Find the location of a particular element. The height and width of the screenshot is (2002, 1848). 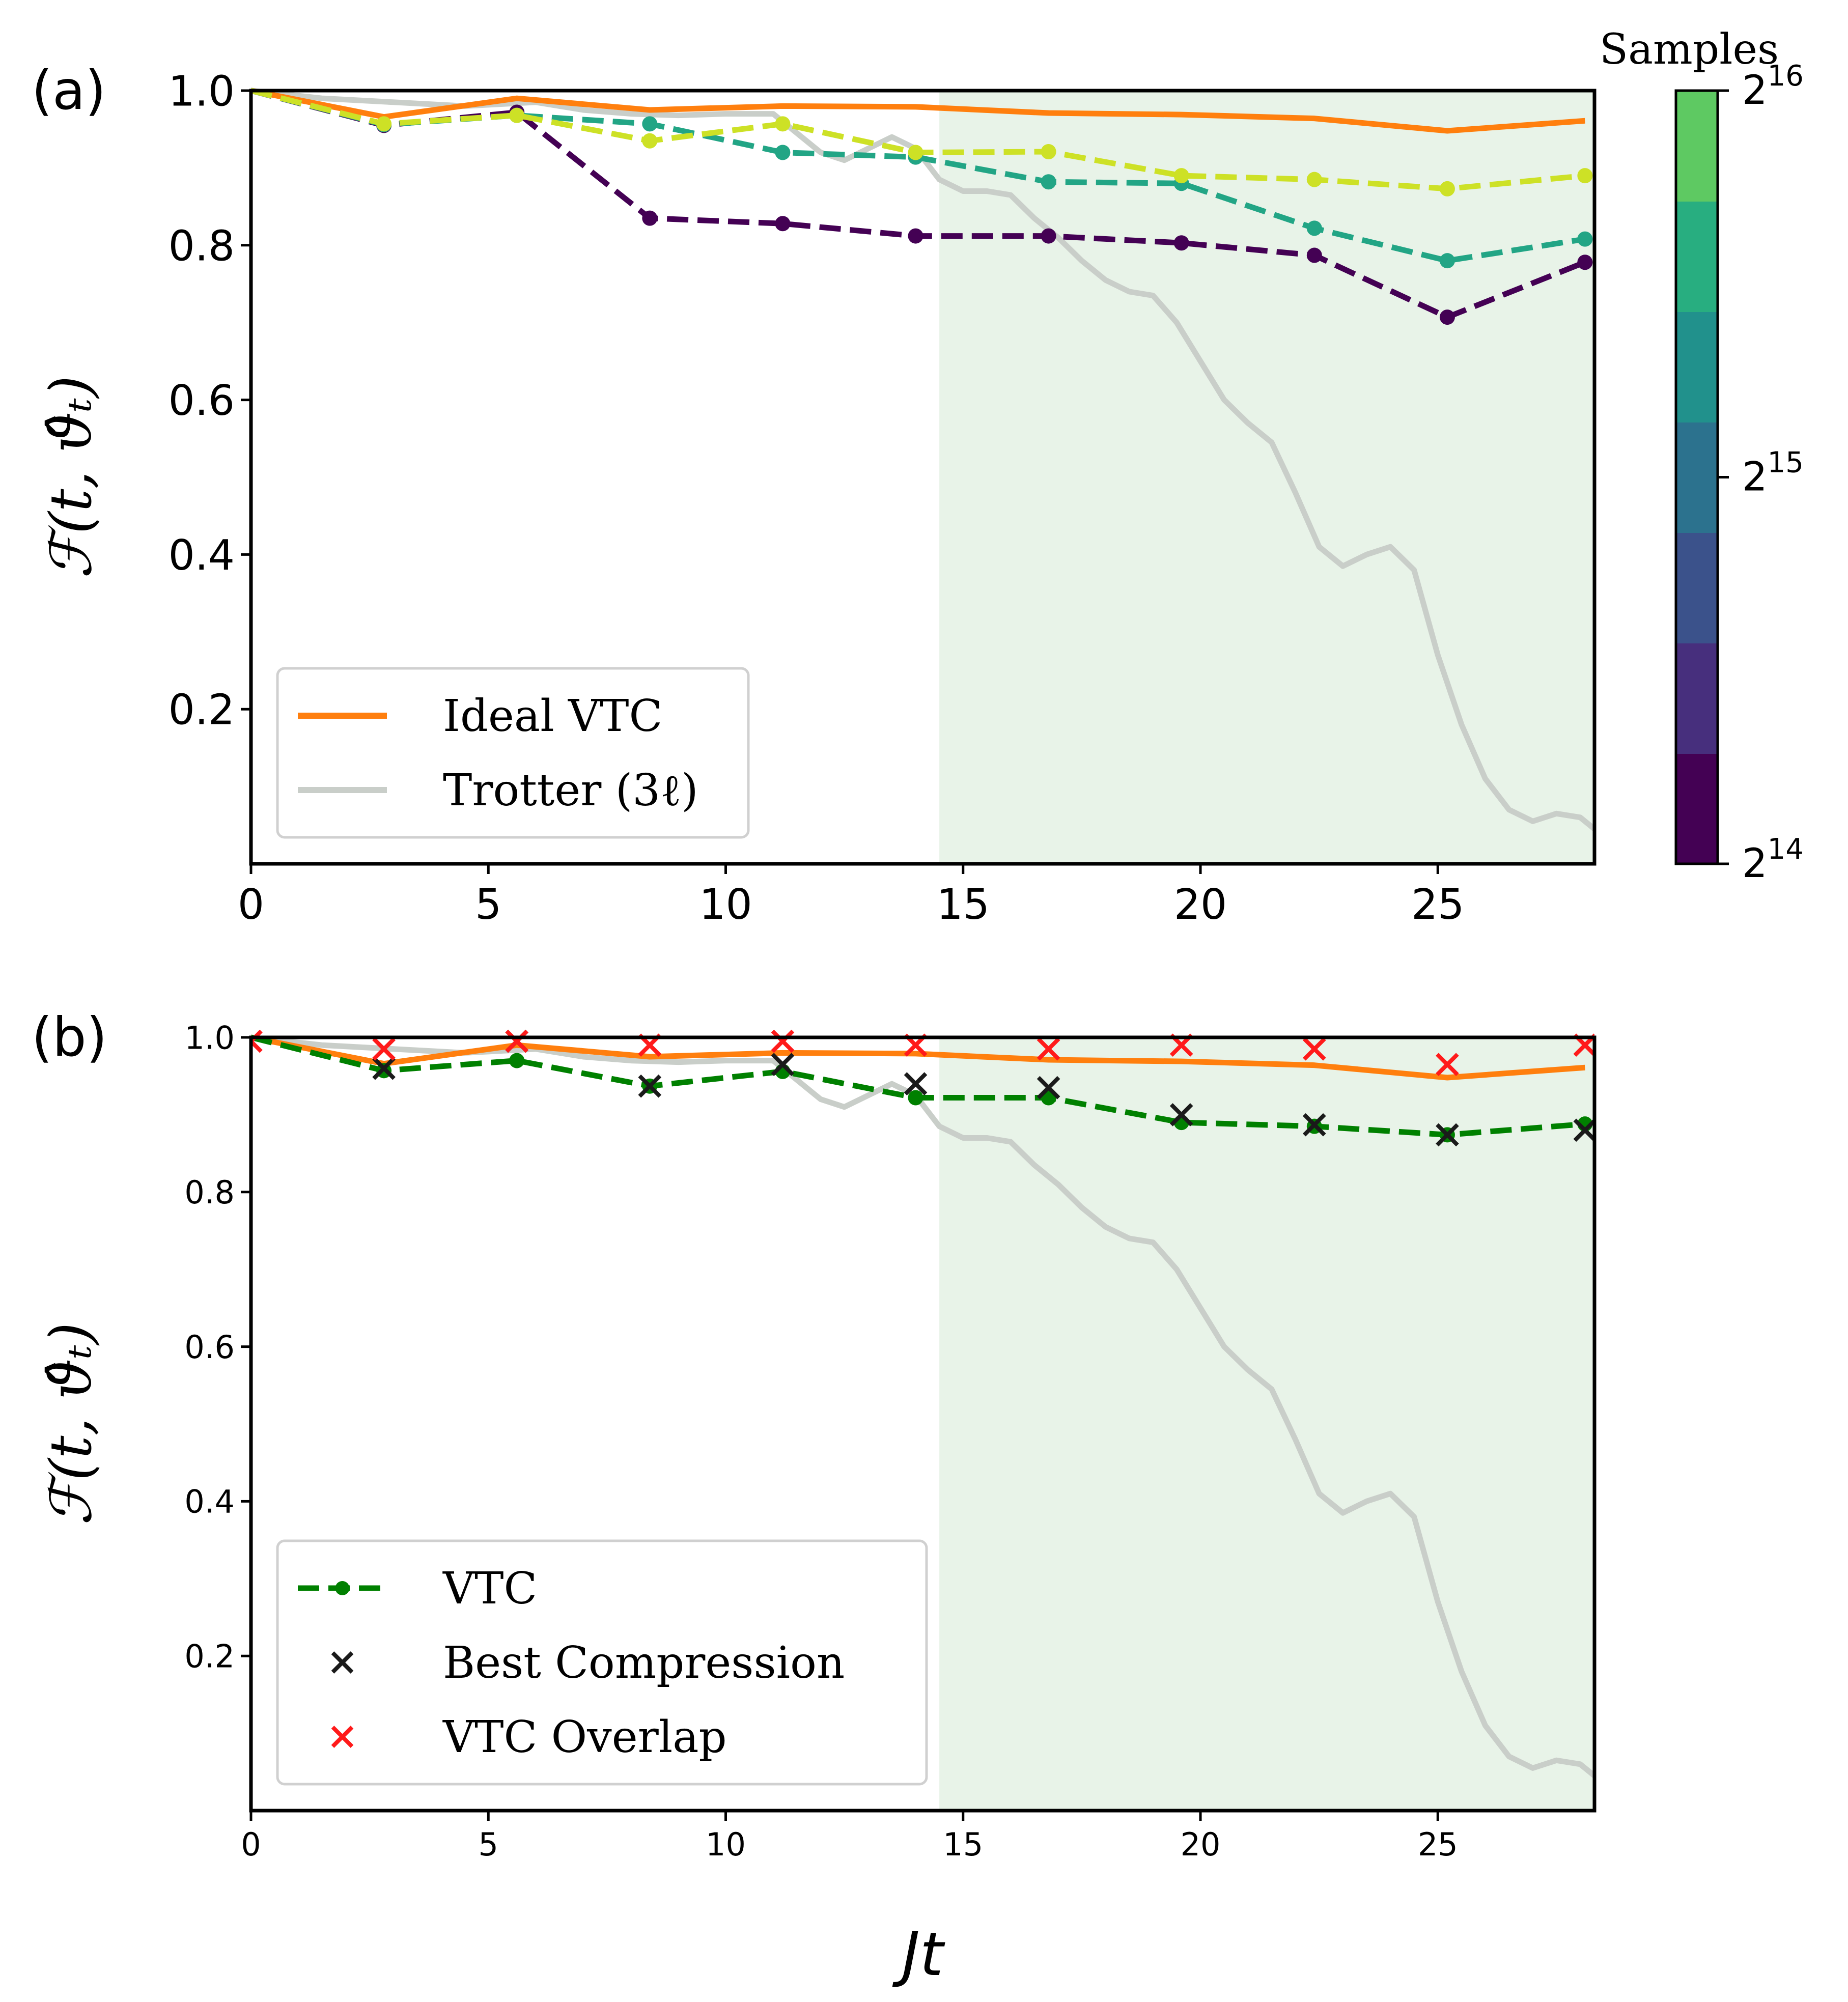

colorbar-title: Samples is located at coordinates (1689, 49).